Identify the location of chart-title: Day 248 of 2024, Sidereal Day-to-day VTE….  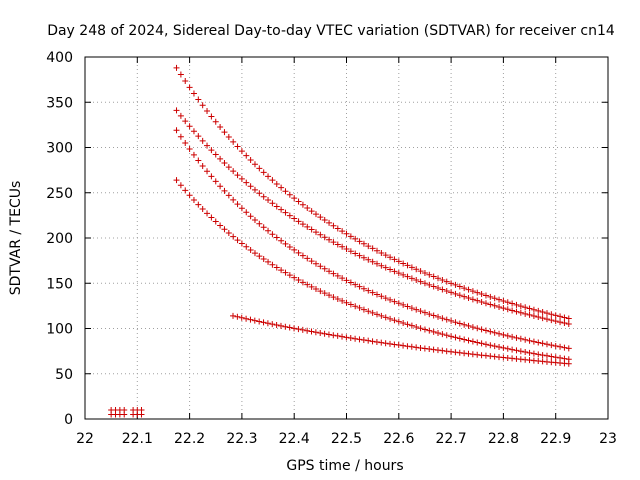
(331, 31).